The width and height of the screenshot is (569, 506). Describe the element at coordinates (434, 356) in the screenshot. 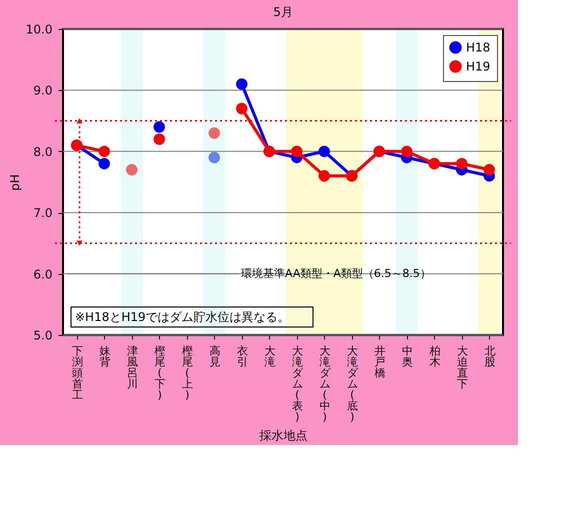

I see `x-tick-label: 柏木` at that location.